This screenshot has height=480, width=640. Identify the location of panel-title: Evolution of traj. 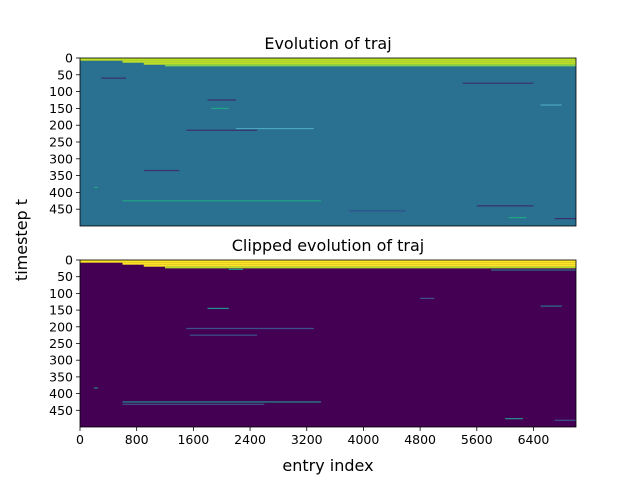
(327, 43).